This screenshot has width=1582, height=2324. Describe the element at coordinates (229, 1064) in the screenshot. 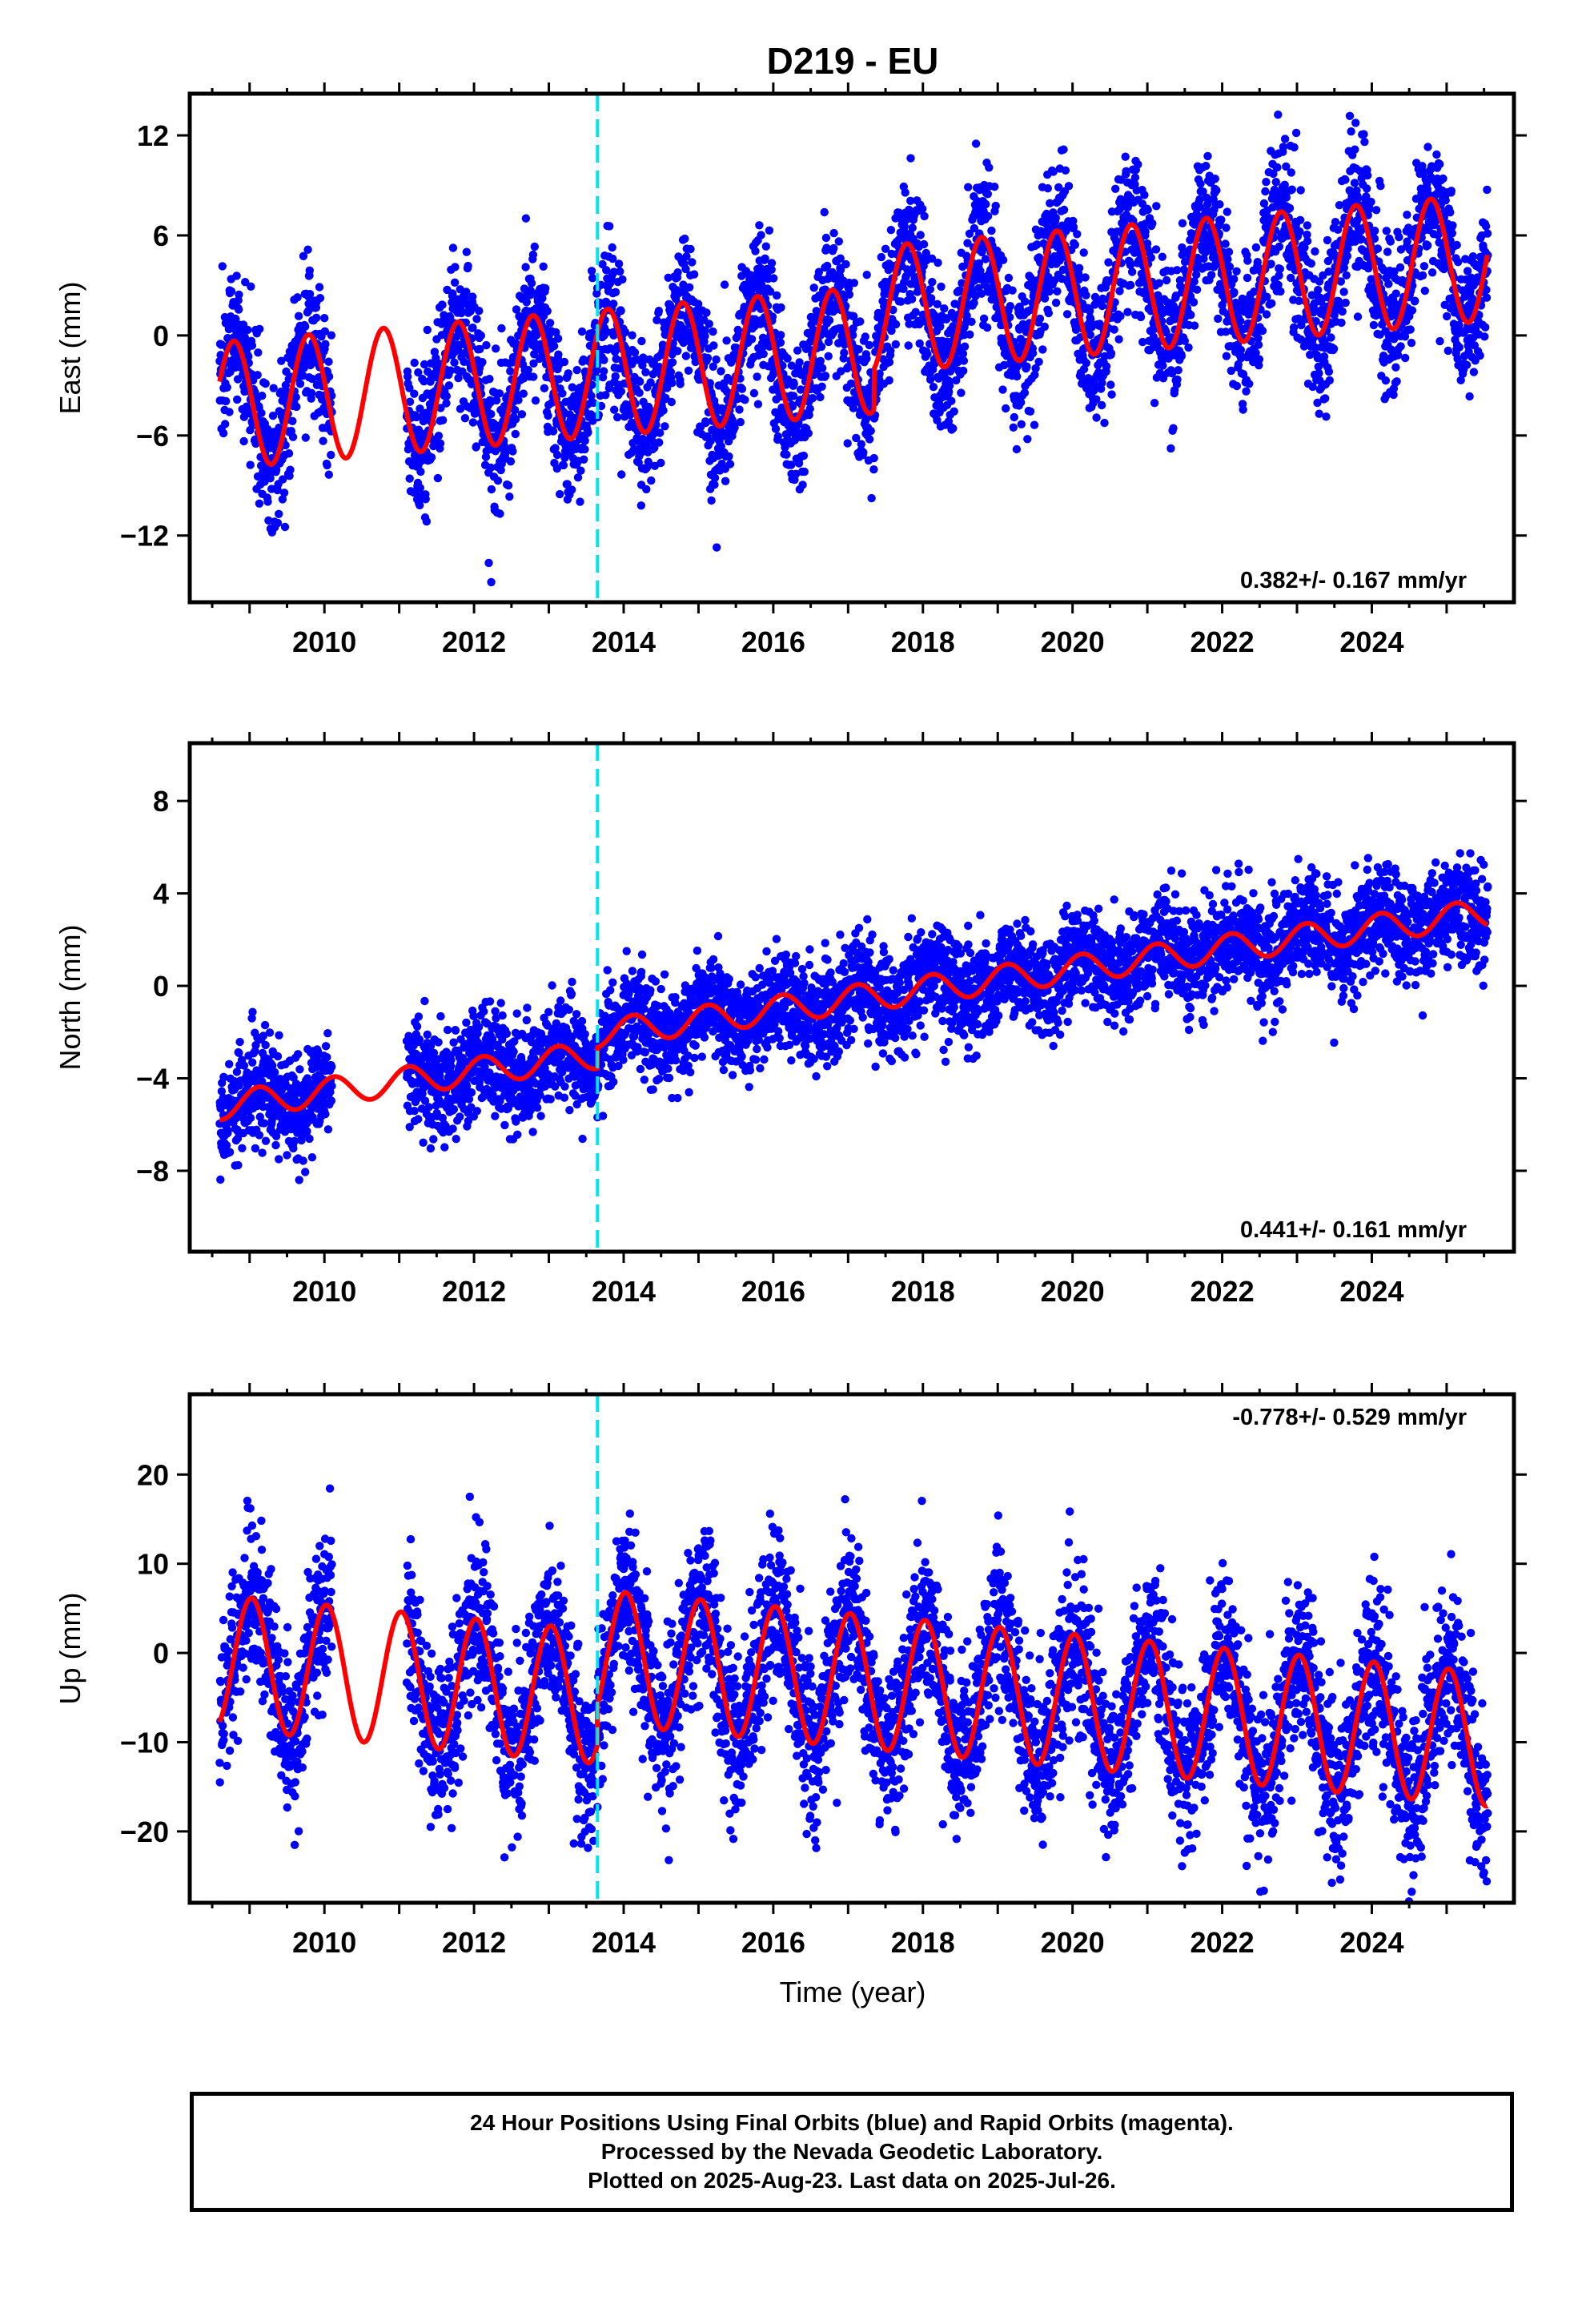

I see `north-data-point` at that location.